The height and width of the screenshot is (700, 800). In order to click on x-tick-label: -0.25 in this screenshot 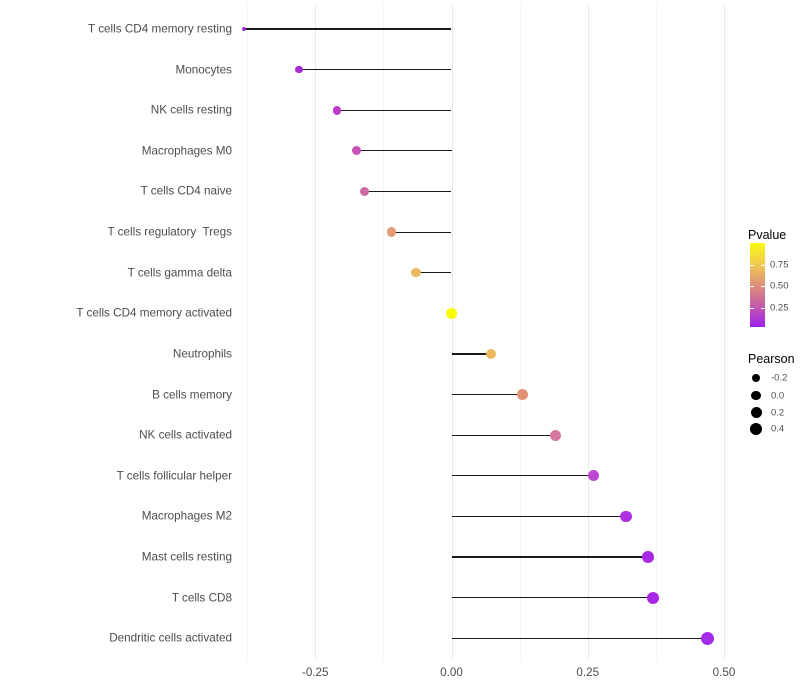, I will do `click(315, 672)`.